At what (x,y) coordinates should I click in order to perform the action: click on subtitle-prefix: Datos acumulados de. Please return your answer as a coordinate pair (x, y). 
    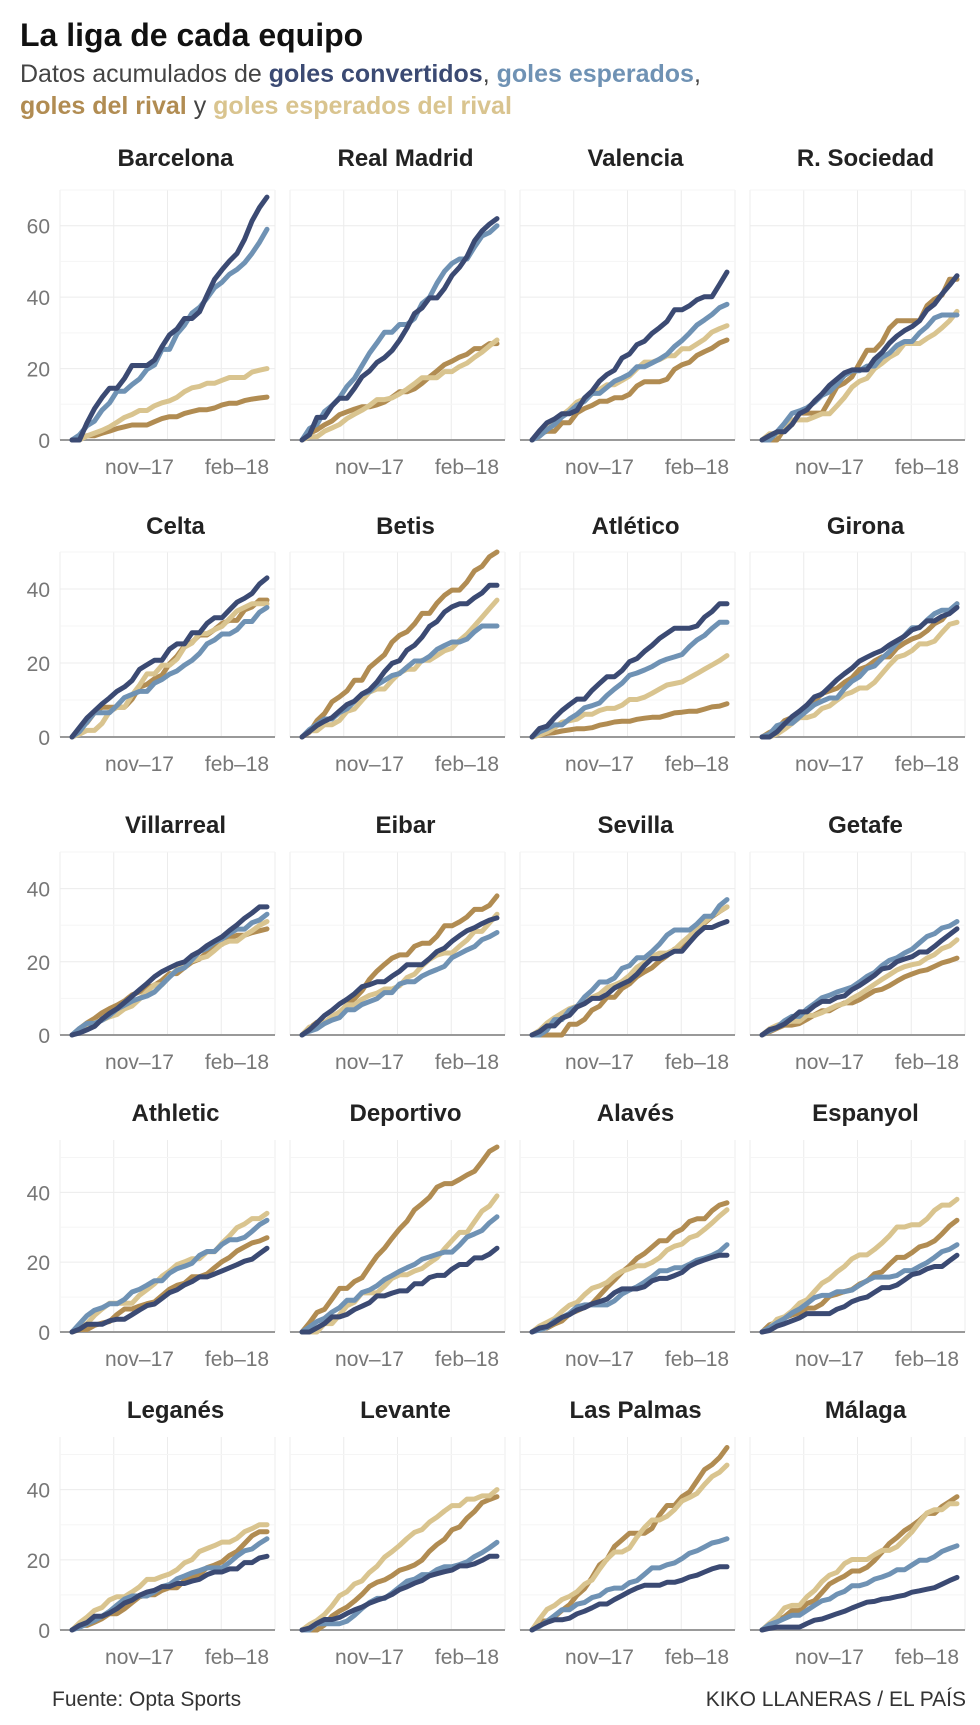
    Looking at the image, I should click on (144, 74).